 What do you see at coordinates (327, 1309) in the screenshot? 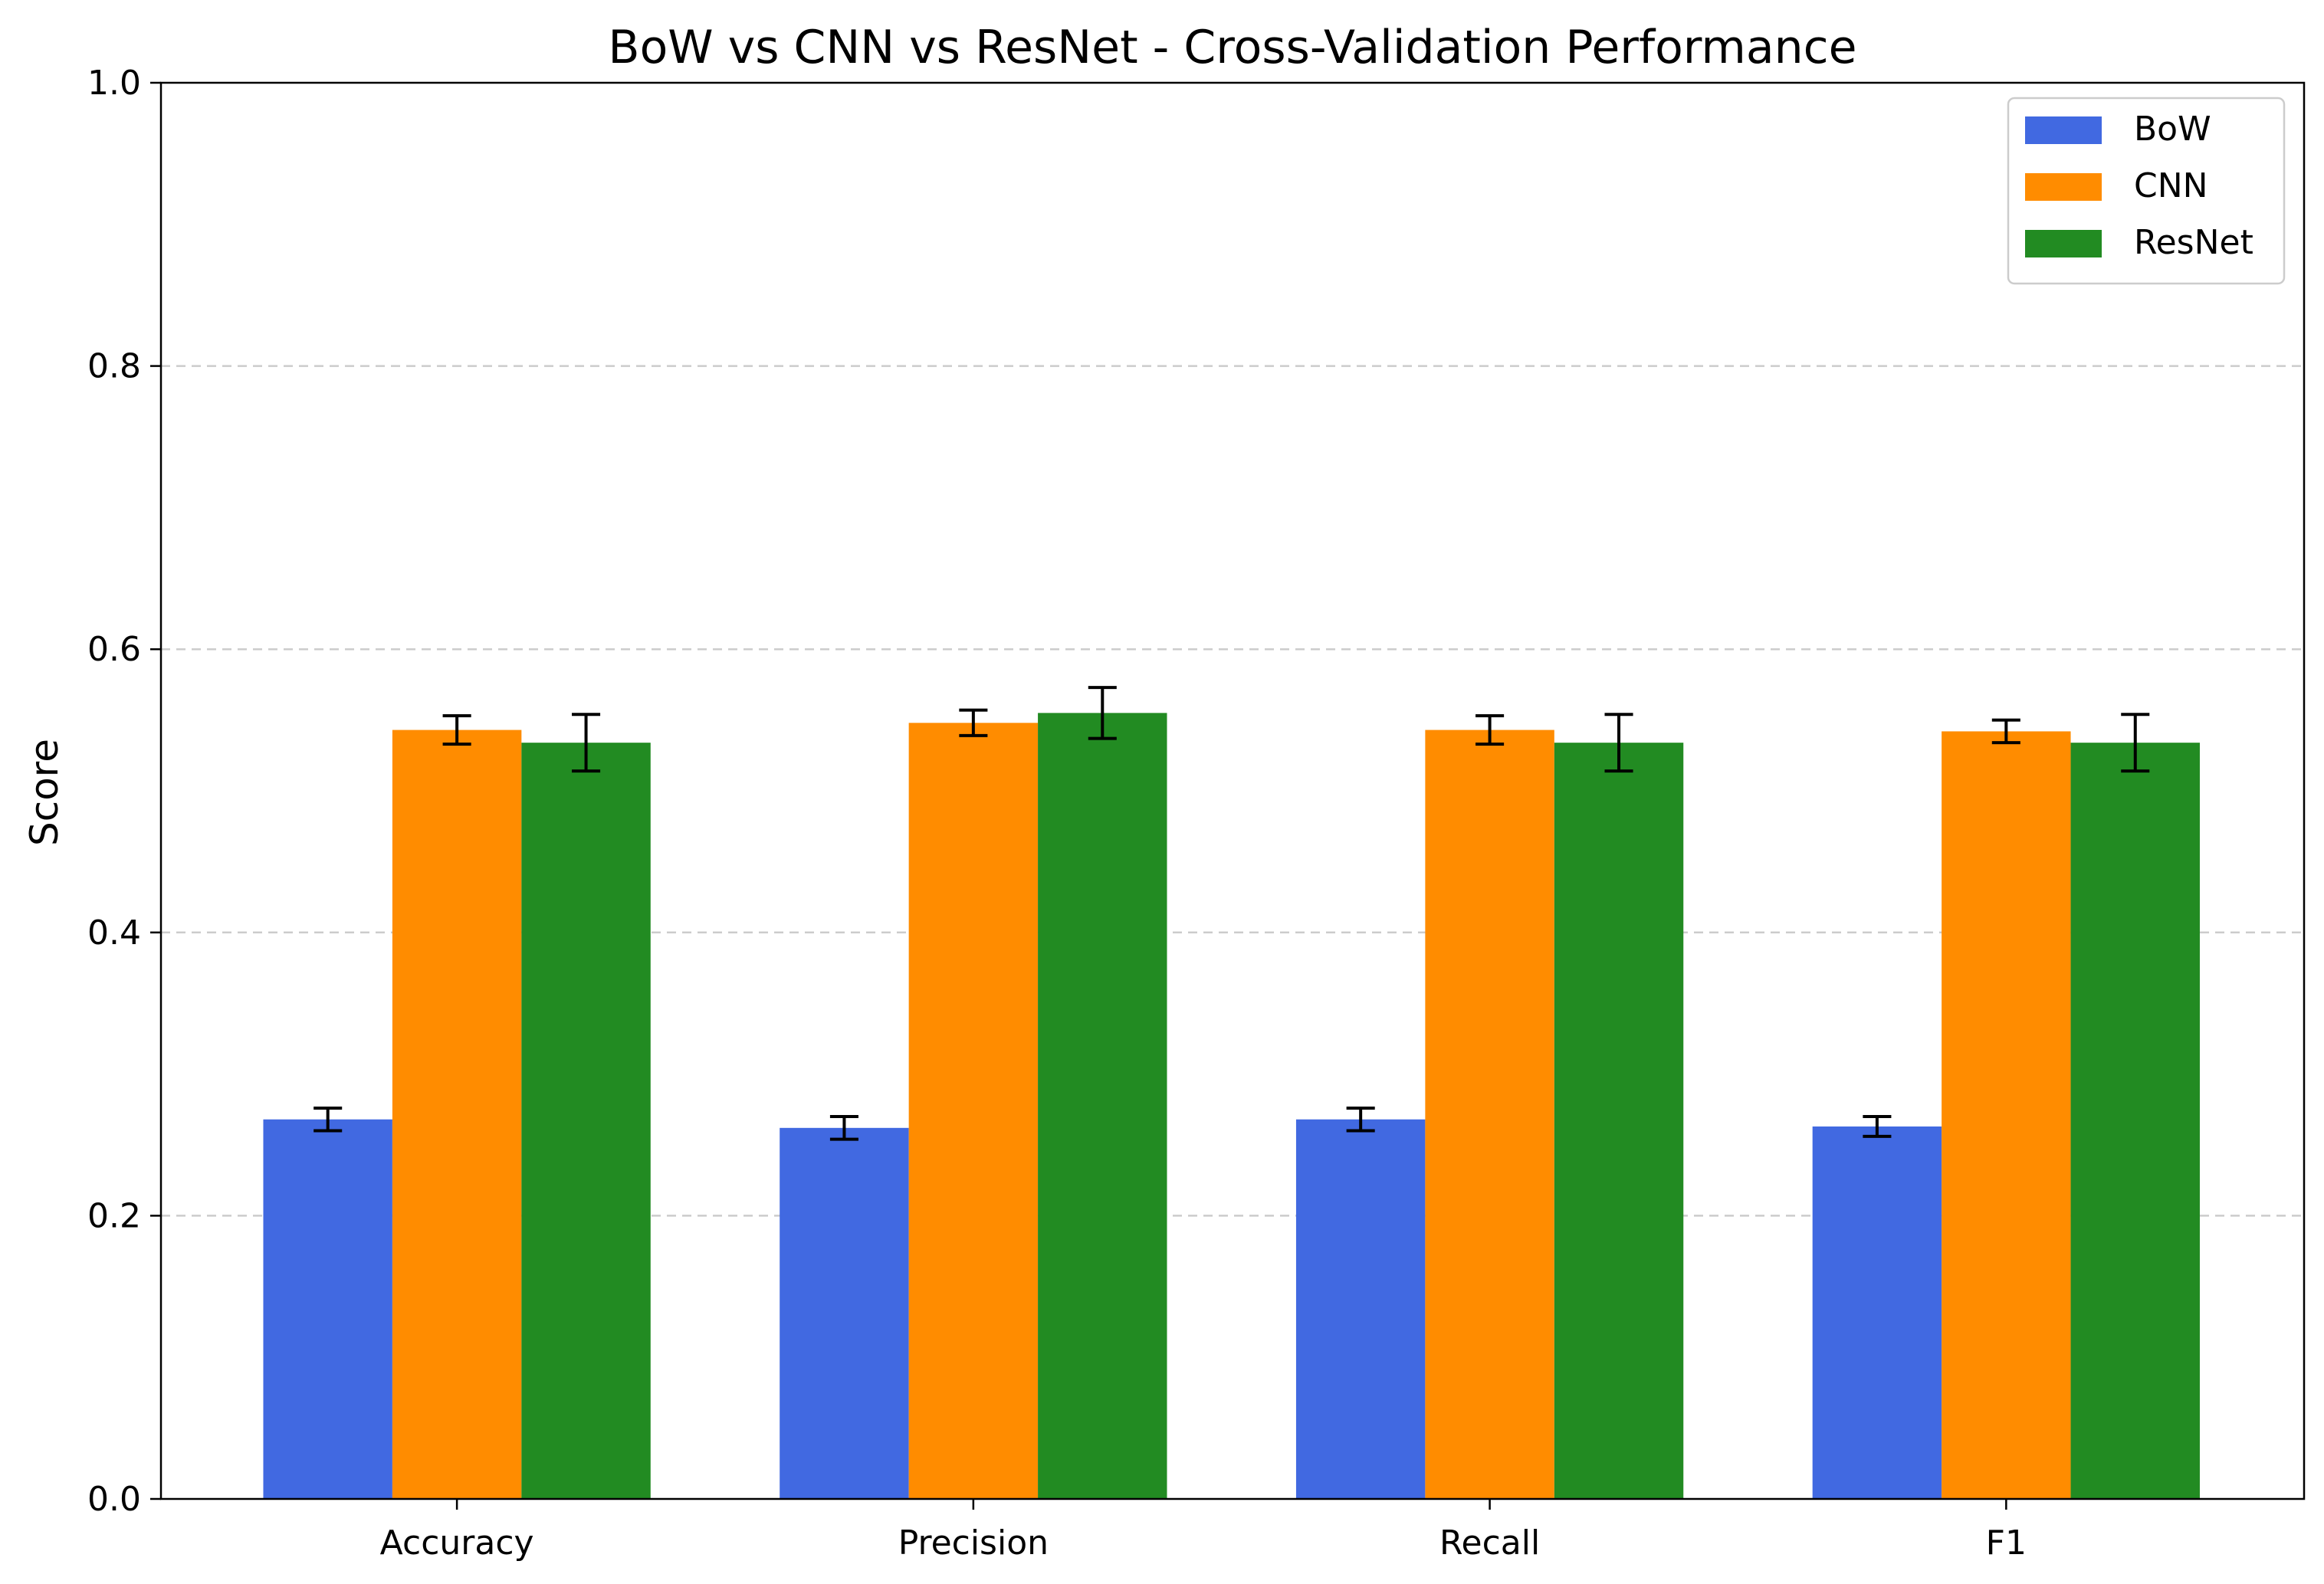
I see `bar-bow-accuracy` at bounding box center [327, 1309].